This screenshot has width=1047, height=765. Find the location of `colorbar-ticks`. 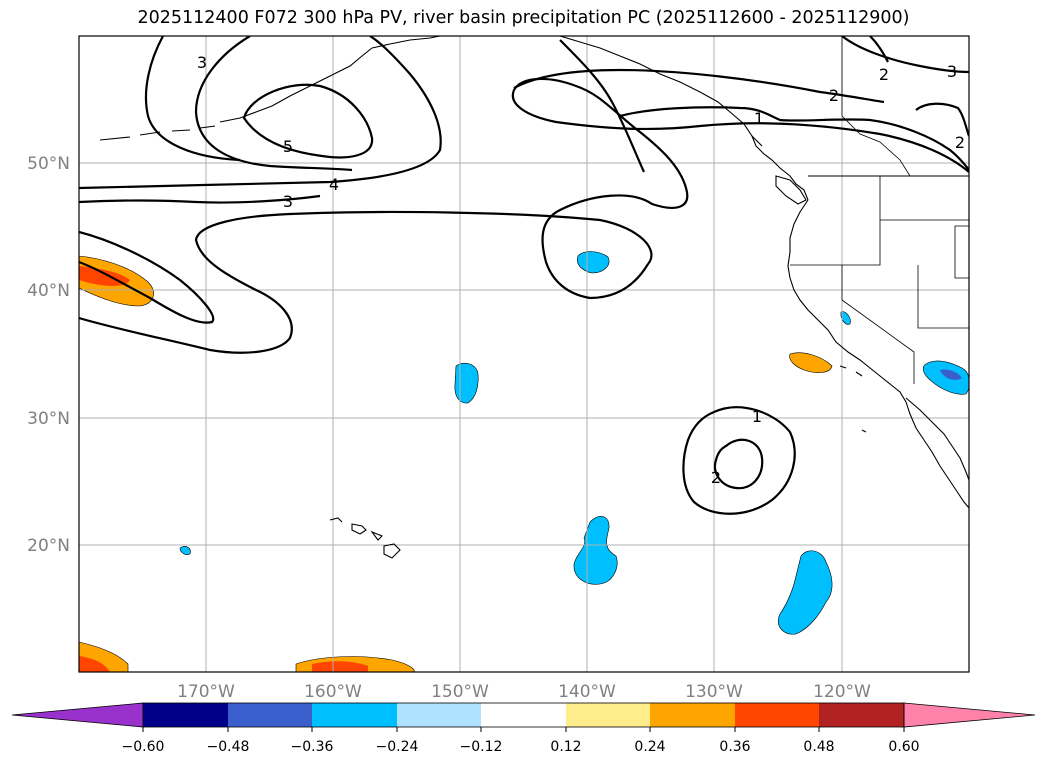

colorbar-ticks is located at coordinates (523, 729).